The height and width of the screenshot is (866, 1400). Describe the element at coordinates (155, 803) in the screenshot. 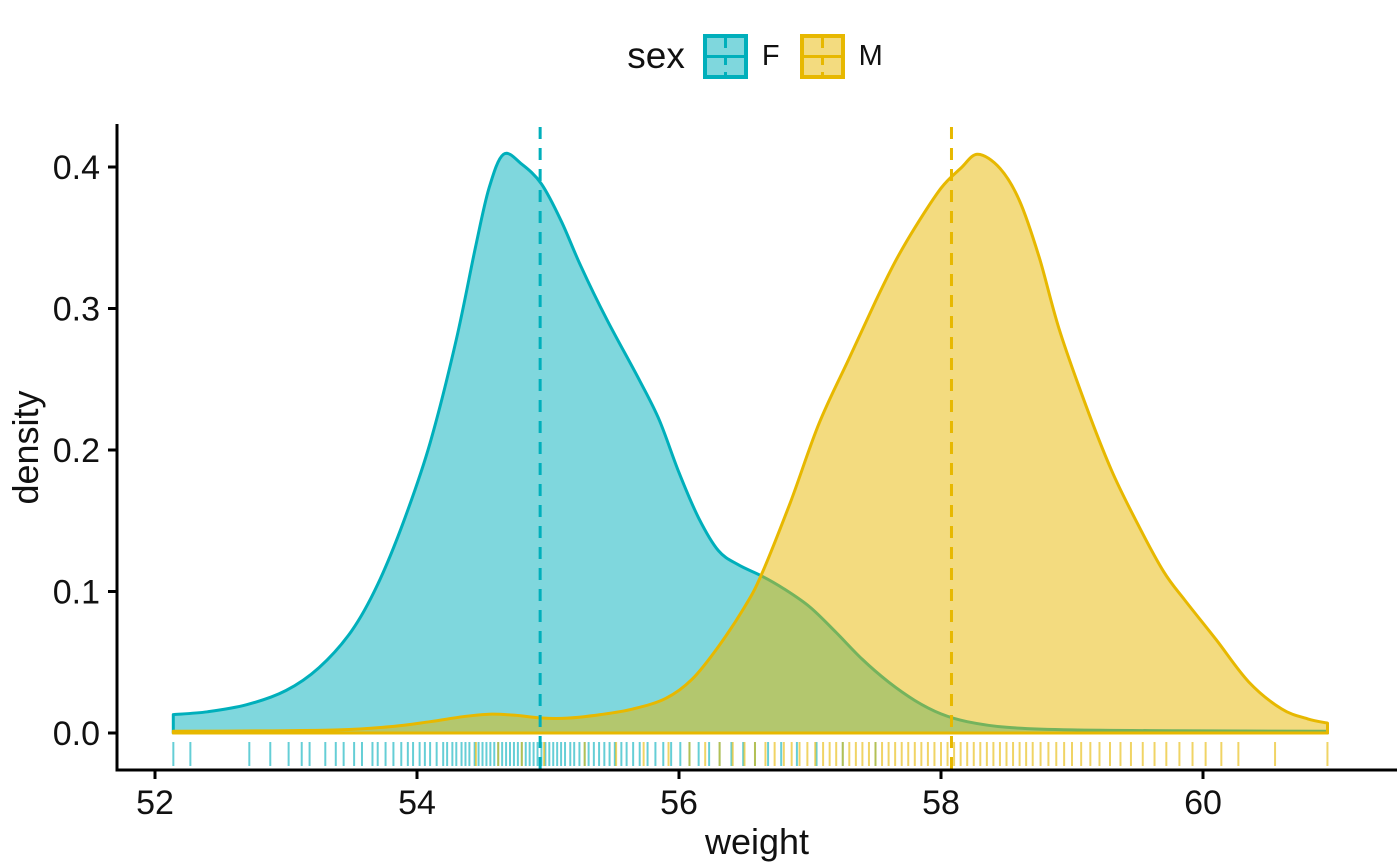

I see `x-tick-label: 52` at that location.